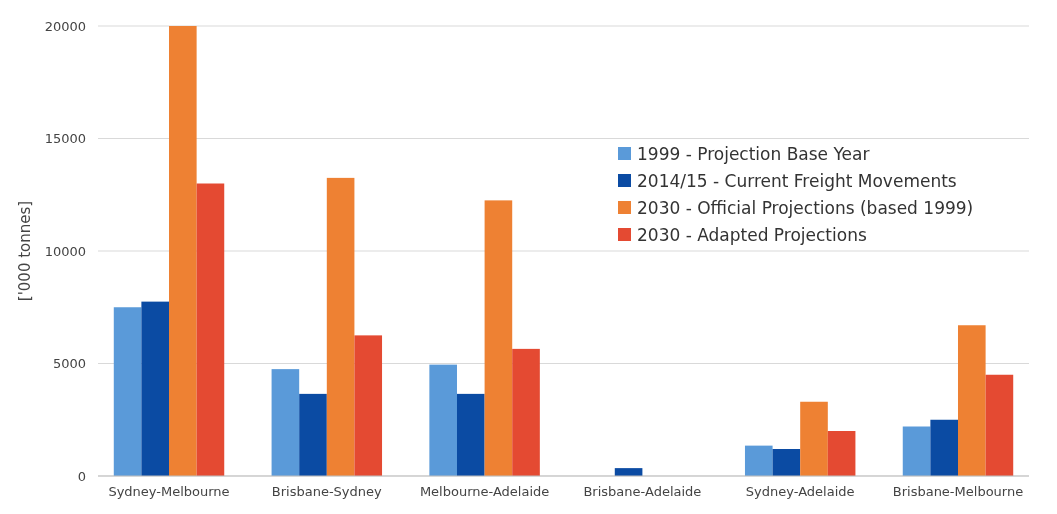 This screenshot has height=514, width=1057. What do you see at coordinates (805, 207) in the screenshot?
I see `legend-label: 2030 - Official Projections (based 1999)` at bounding box center [805, 207].